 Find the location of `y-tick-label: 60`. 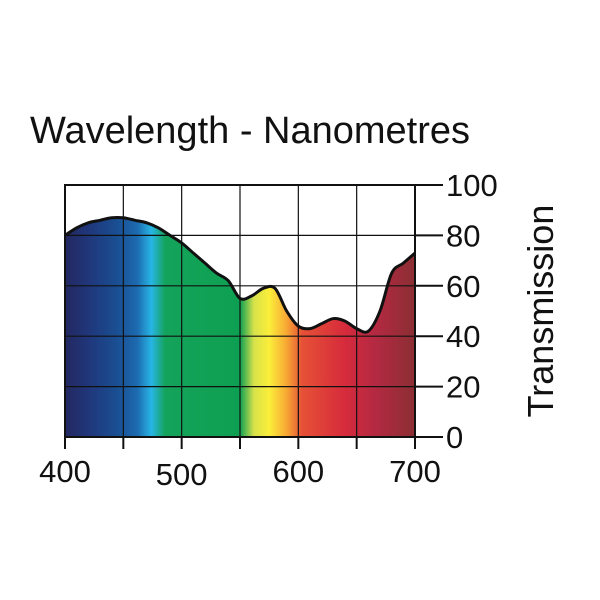

y-tick-label: 60 is located at coordinates (463, 286).